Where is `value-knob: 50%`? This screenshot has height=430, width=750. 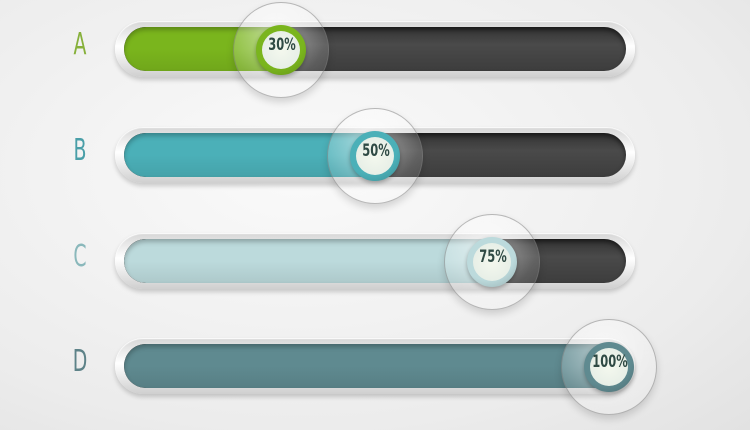 value-knob: 50% is located at coordinates (375, 156).